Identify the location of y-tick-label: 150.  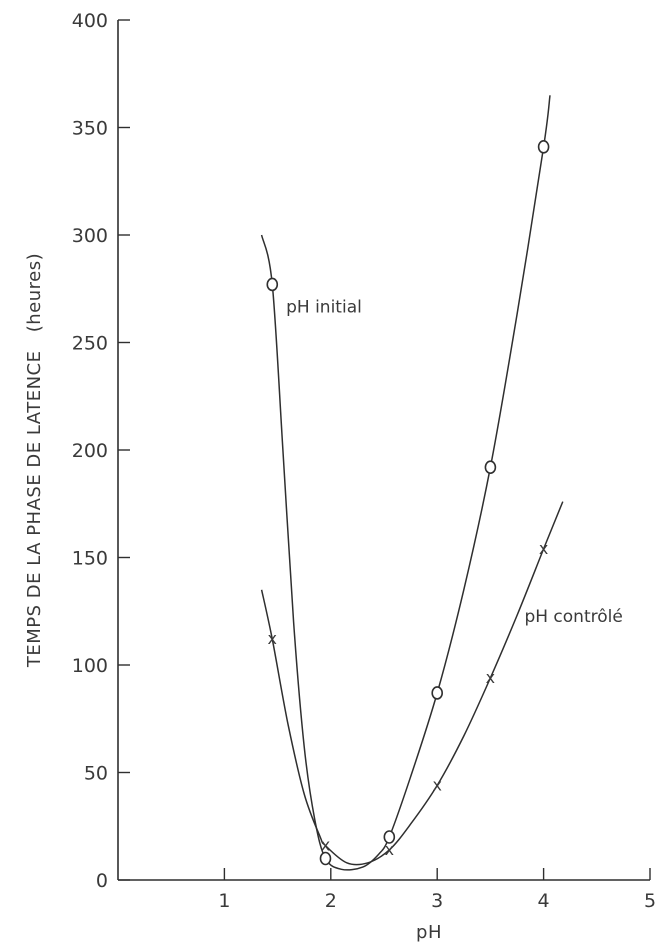
(90, 559).